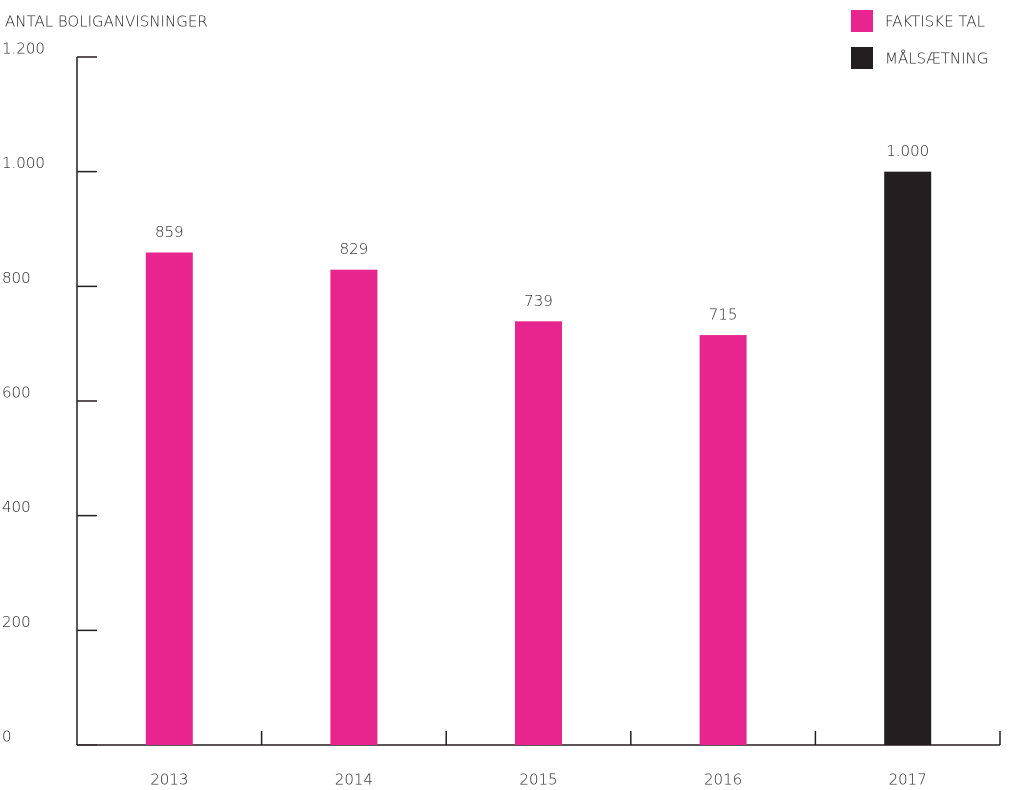 This screenshot has width=1026, height=790. What do you see at coordinates (907, 151) in the screenshot?
I see `value-label: 1.000` at bounding box center [907, 151].